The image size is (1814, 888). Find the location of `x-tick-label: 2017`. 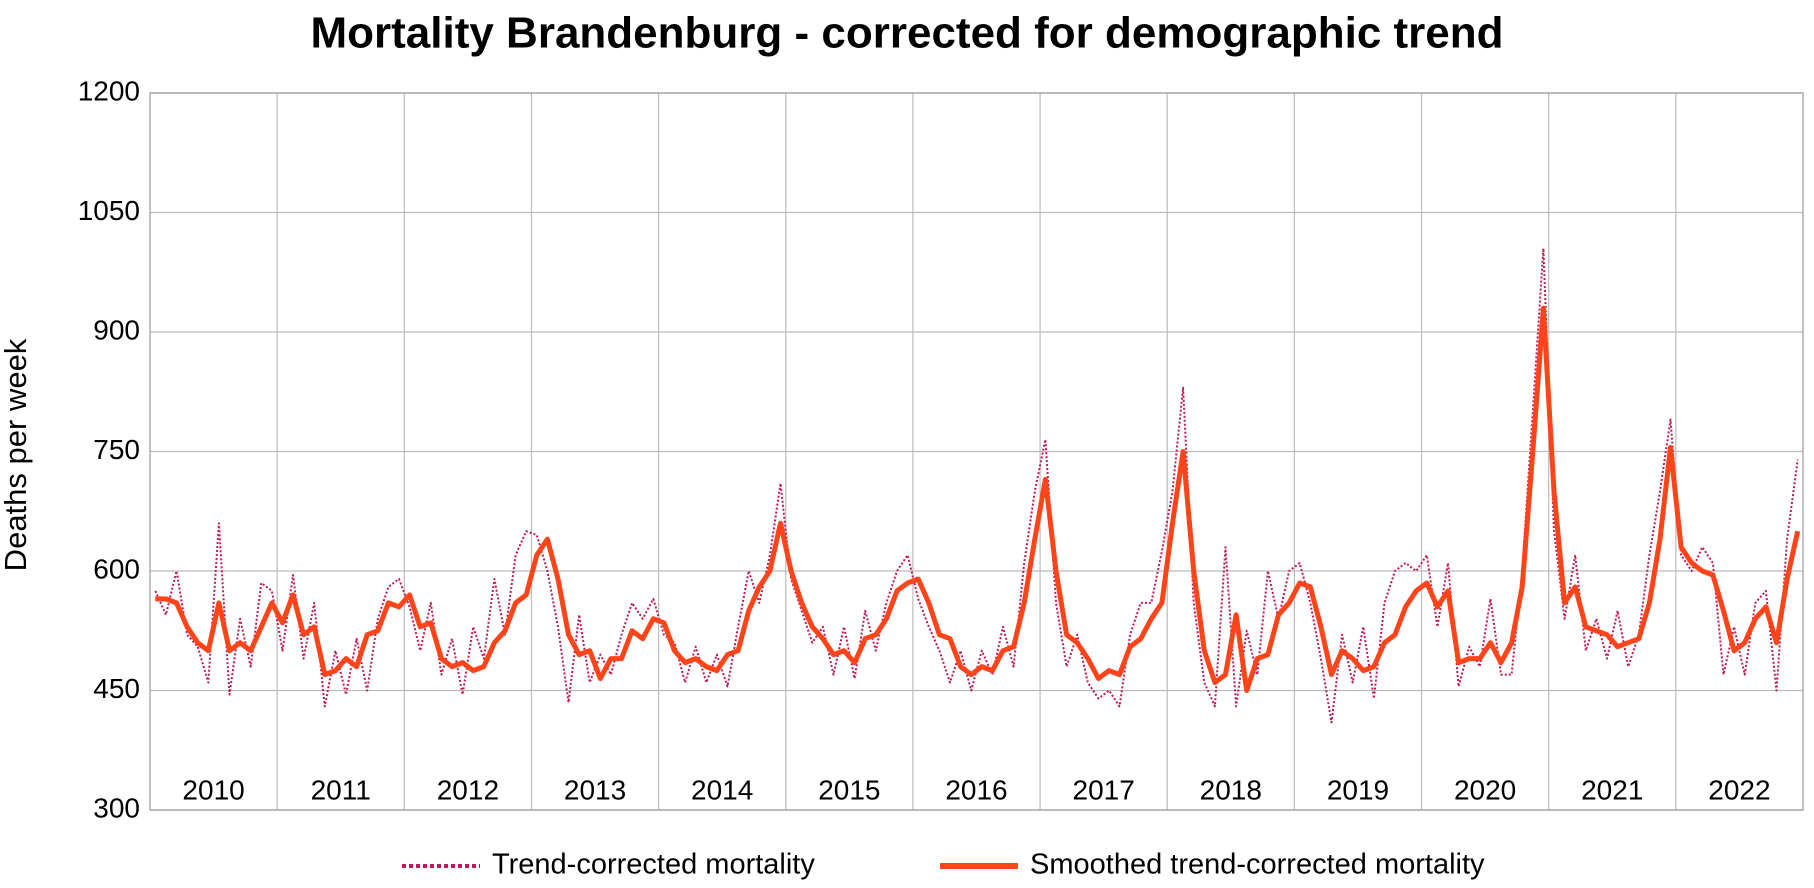

x-tick-label: 2017 is located at coordinates (1104, 789).